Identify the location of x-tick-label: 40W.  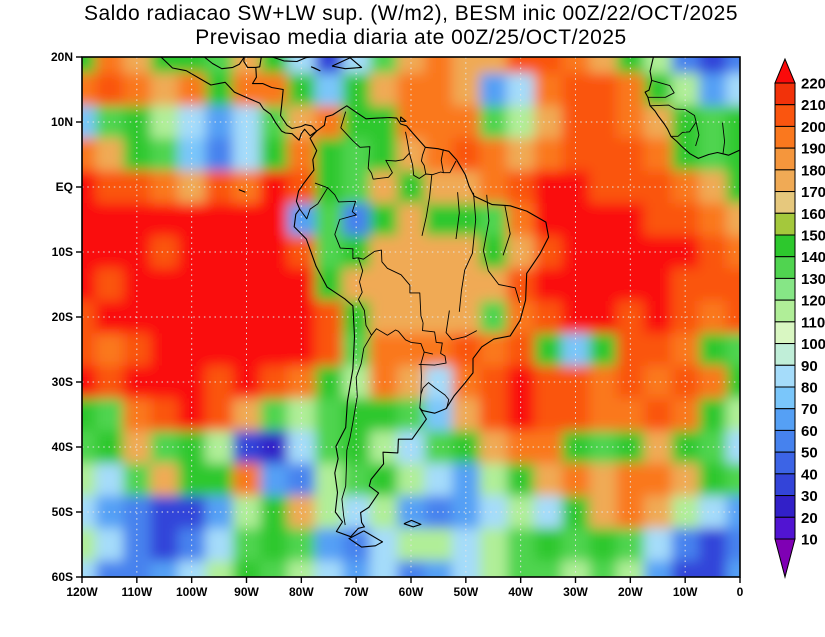
(520, 592).